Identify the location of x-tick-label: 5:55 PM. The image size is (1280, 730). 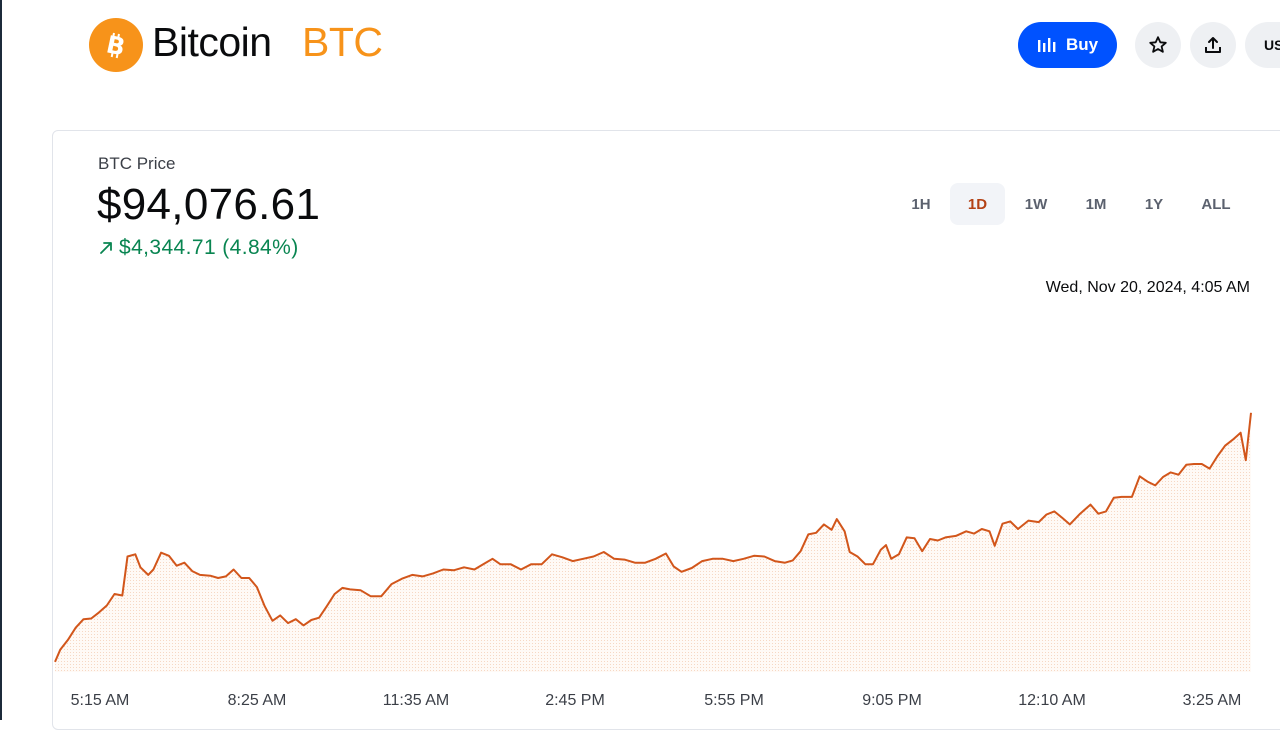
(734, 700).